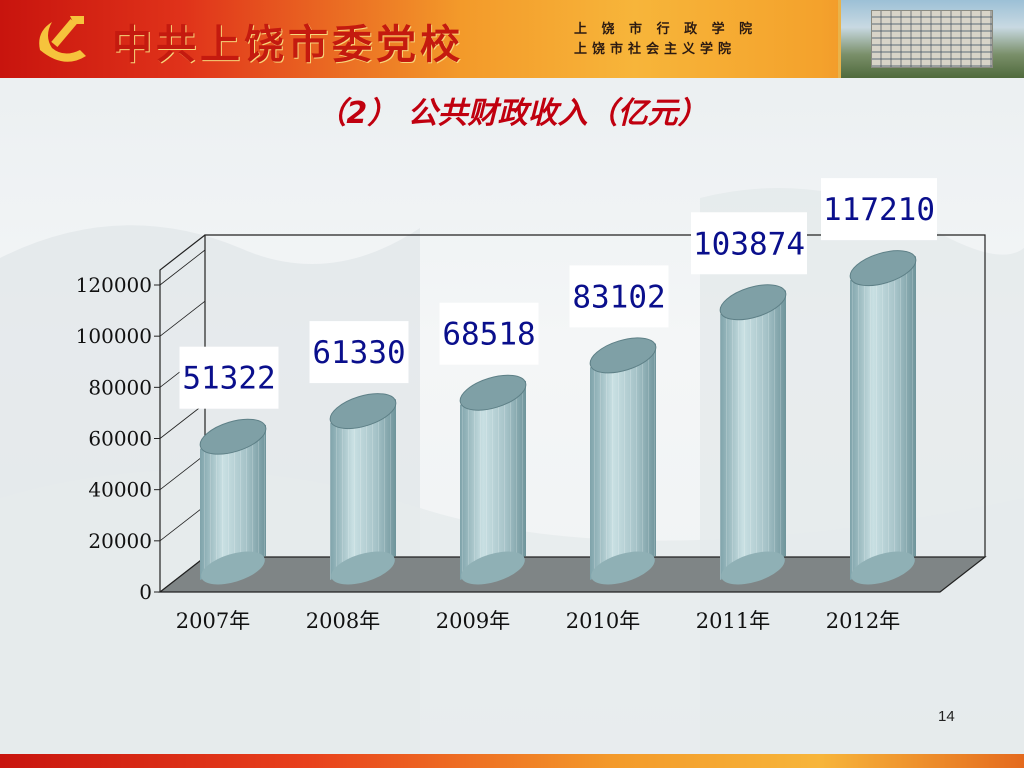 This screenshot has height=768, width=1024. What do you see at coordinates (145, 592) in the screenshot?
I see `y-tick-label: 0` at bounding box center [145, 592].